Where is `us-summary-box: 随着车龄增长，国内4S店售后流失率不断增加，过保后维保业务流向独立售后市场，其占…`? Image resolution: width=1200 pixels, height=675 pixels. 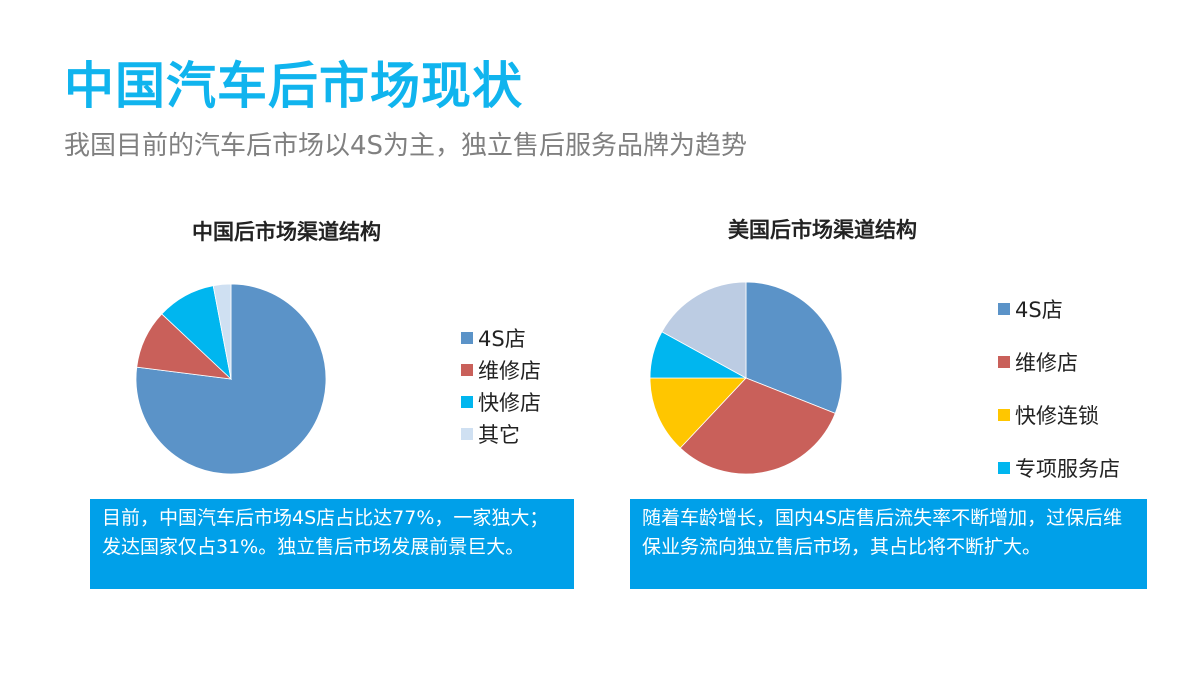 us-summary-box: 随着车龄增长，国内4S店售后流失率不断增加，过保后维保业务流向独立售后市场，其占… is located at coordinates (888, 544).